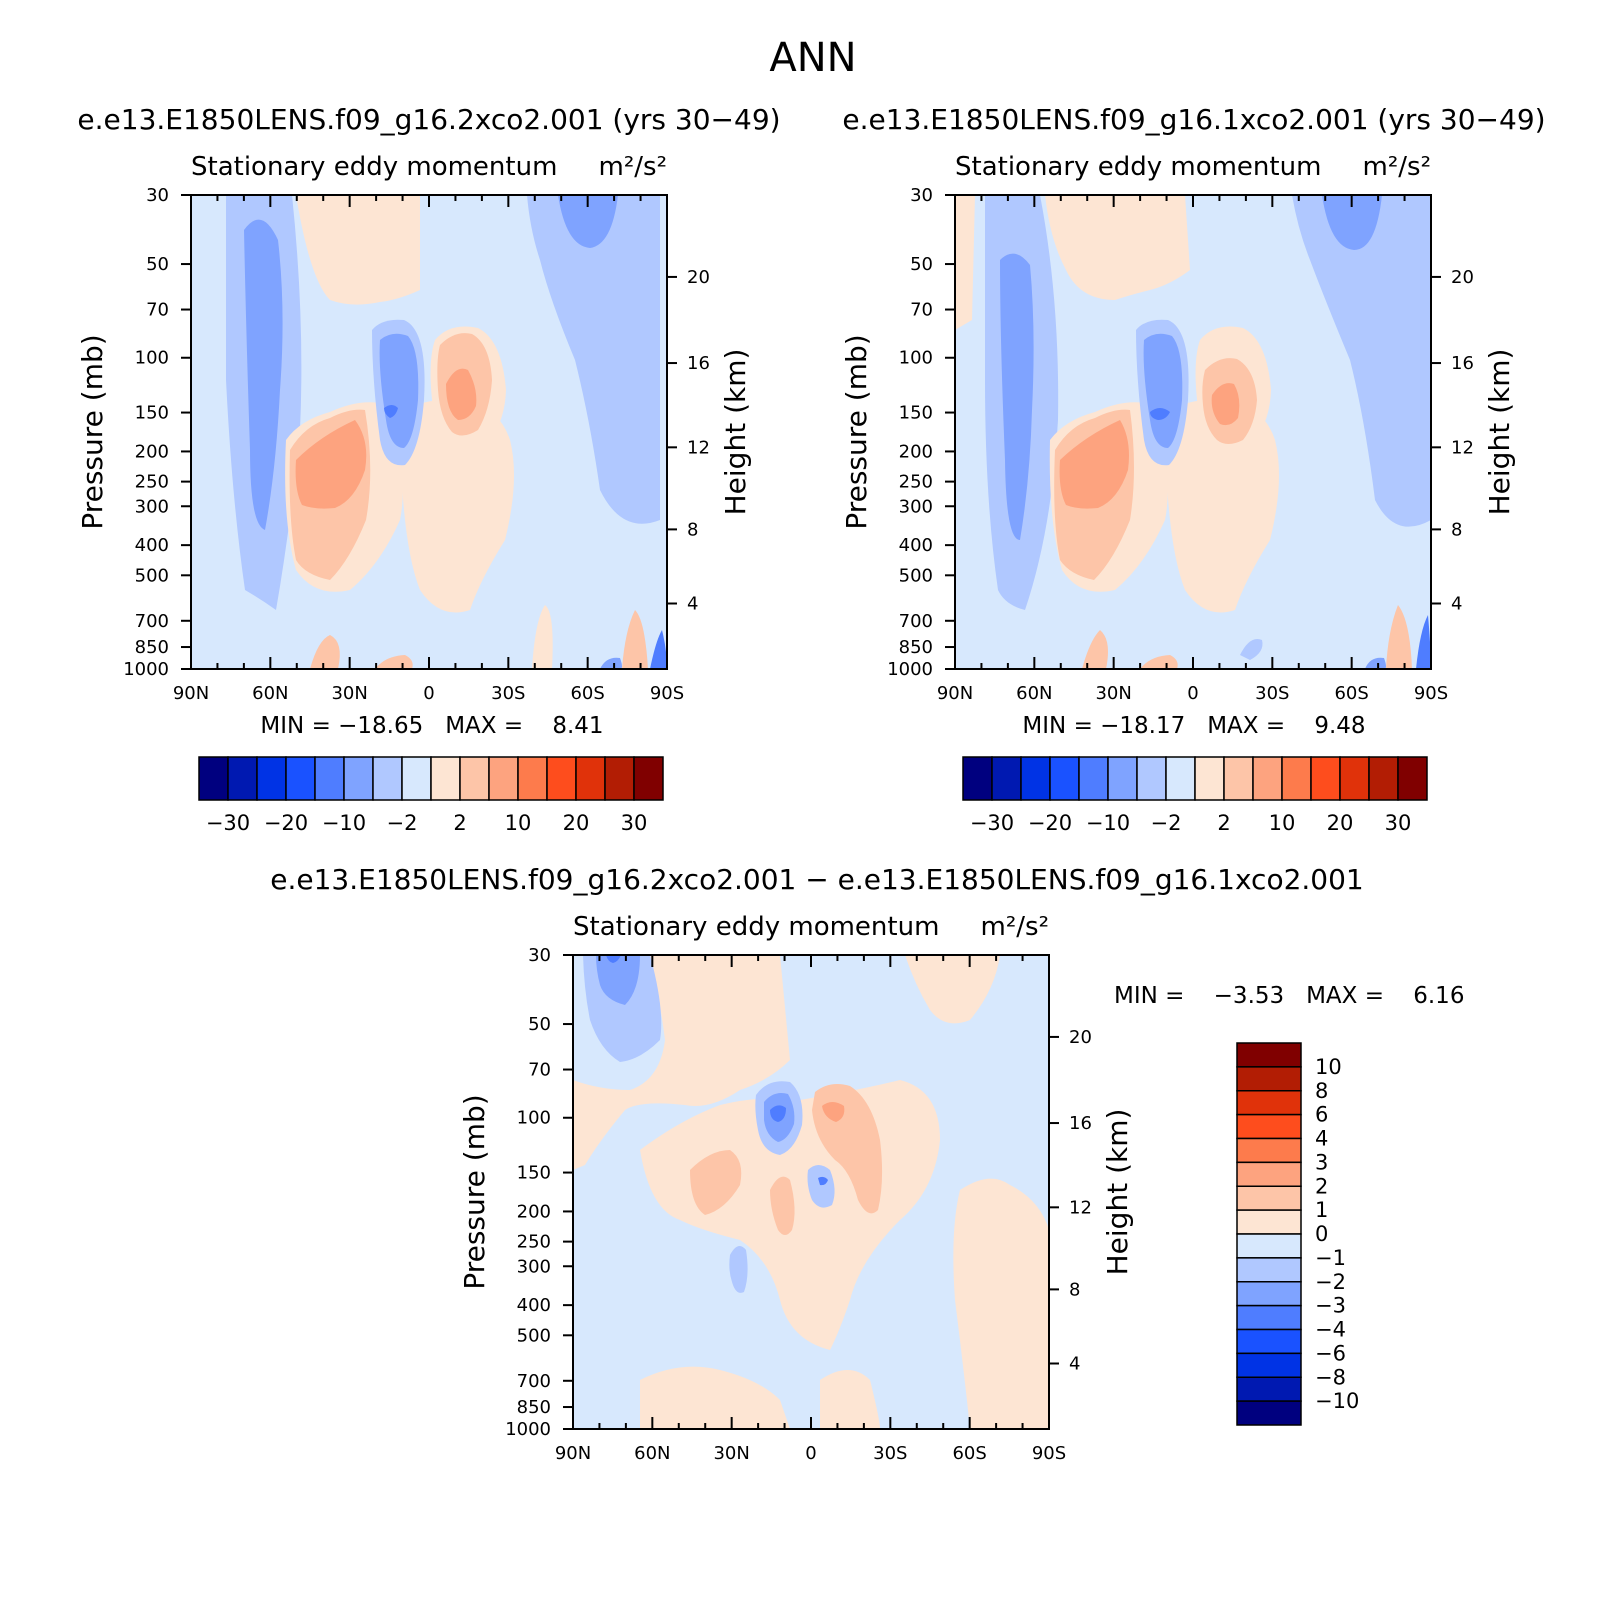 Image resolution: width=1613 pixels, height=1610 pixels. Describe the element at coordinates (698, 363) in the screenshot. I see `y-tick-label-right: 16` at that location.